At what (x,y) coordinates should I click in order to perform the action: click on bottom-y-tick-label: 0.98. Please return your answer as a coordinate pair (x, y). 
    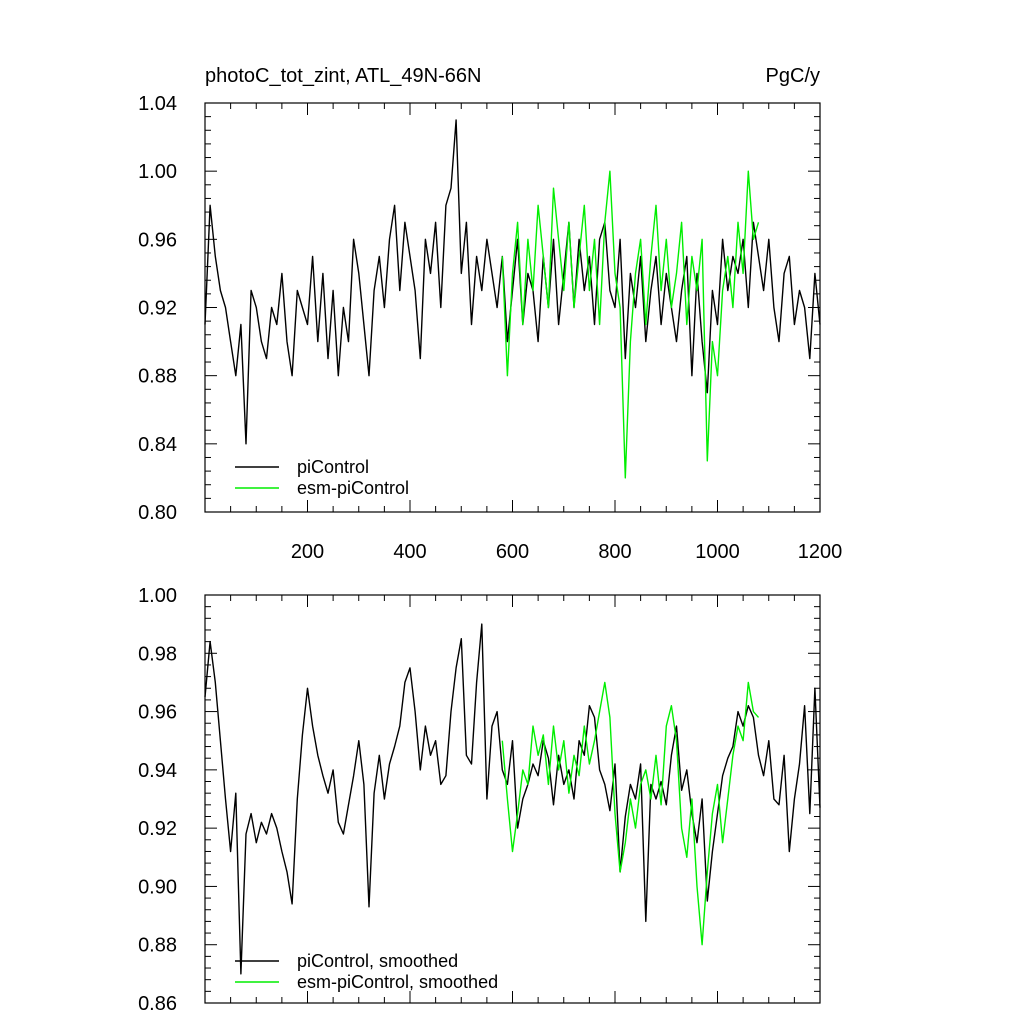
    Looking at the image, I should click on (157, 654).